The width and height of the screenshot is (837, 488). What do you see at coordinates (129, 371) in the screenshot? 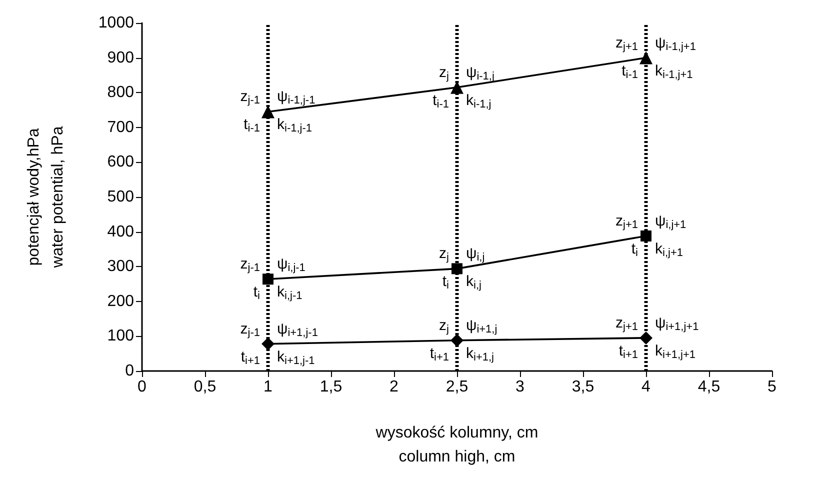
I see `y-tick-label: 0` at bounding box center [129, 371].